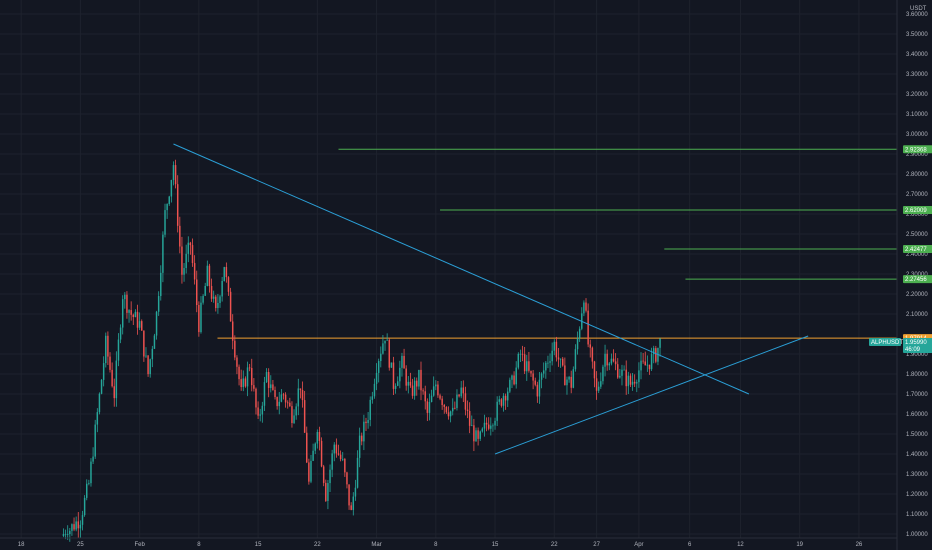 Image resolution: width=932 pixels, height=550 pixels. What do you see at coordinates (21, 545) in the screenshot?
I see `x-tick-label: 18` at bounding box center [21, 545].